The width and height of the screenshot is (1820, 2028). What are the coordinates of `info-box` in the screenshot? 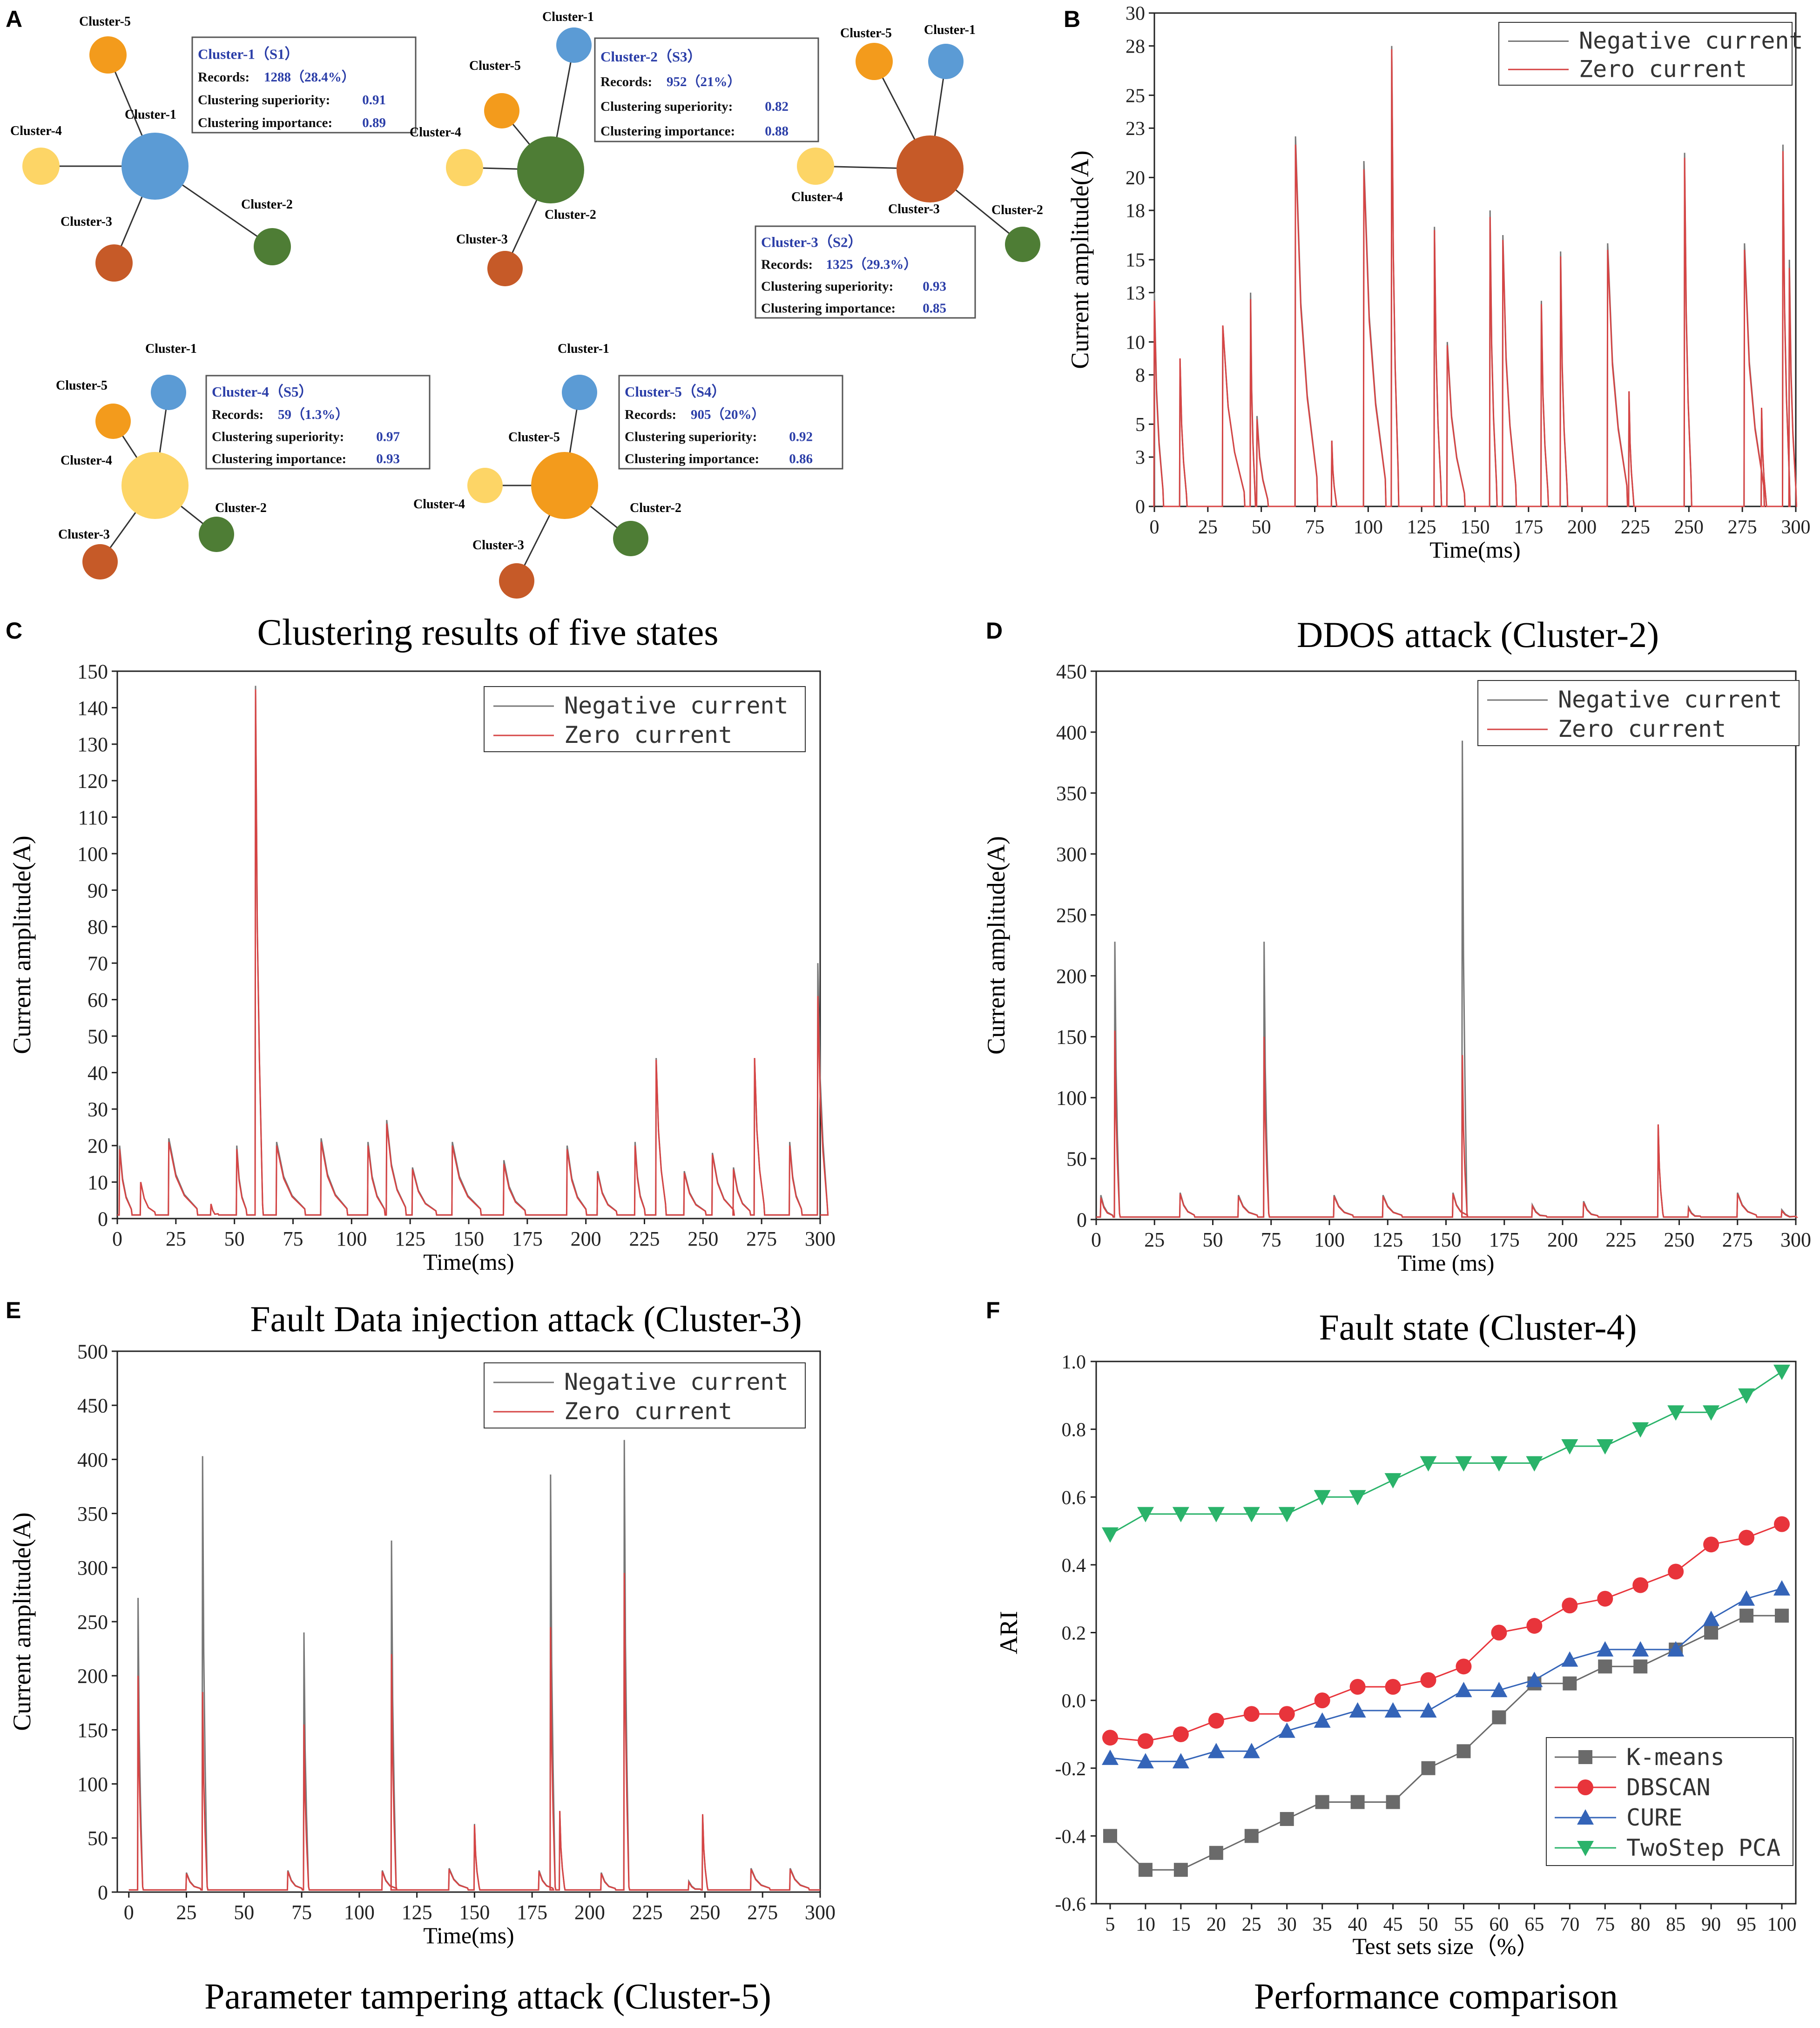 It's located at (730, 422).